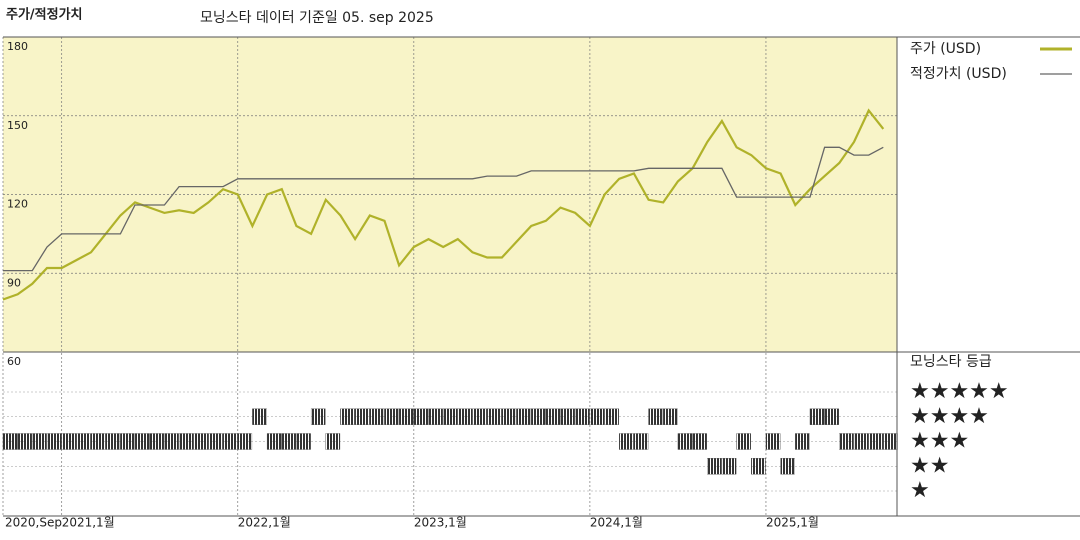  I want to click on x-tick-label: 2020,Sep, so click(33, 523).